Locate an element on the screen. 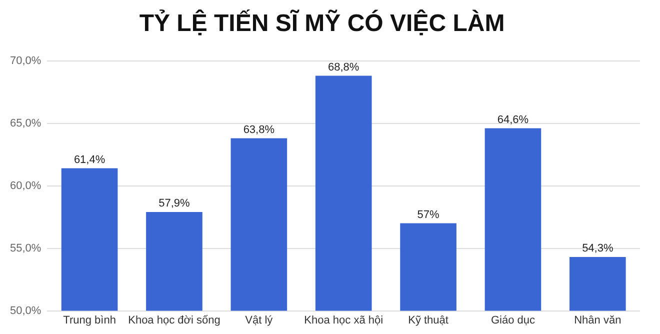 Image resolution: width=660 pixels, height=334 pixels. data-label: 61,4% is located at coordinates (90, 160).